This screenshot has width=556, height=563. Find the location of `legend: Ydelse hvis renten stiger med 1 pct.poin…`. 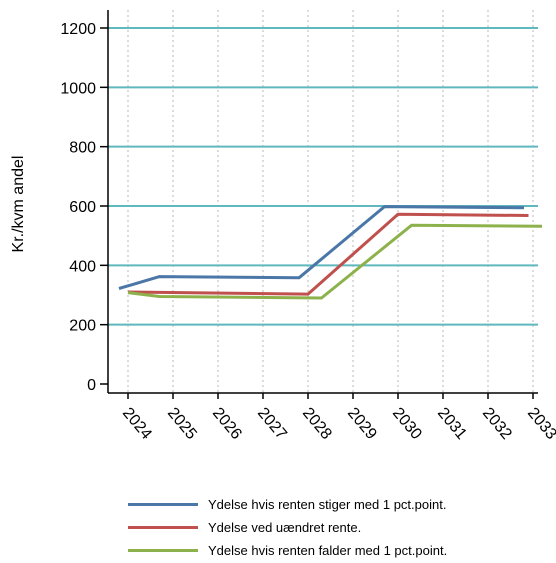

legend: Ydelse hvis renten stiger med 1 pct.poin… is located at coordinates (287, 527).